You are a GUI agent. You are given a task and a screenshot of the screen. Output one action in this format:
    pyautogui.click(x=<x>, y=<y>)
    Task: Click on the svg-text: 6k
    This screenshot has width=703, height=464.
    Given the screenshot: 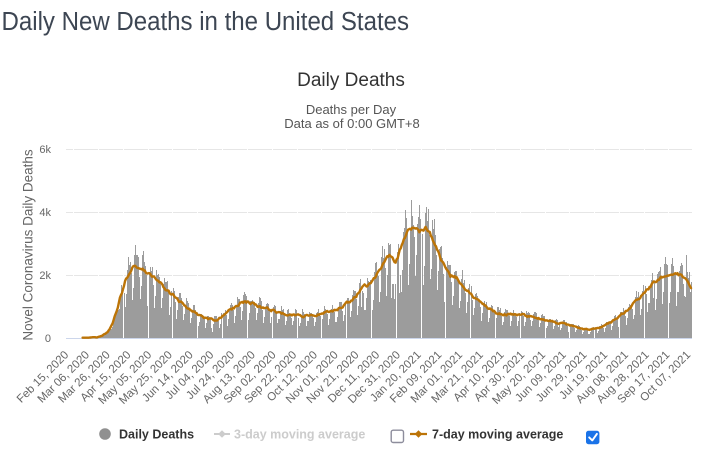 What is the action you would take?
    pyautogui.click(x=45, y=150)
    